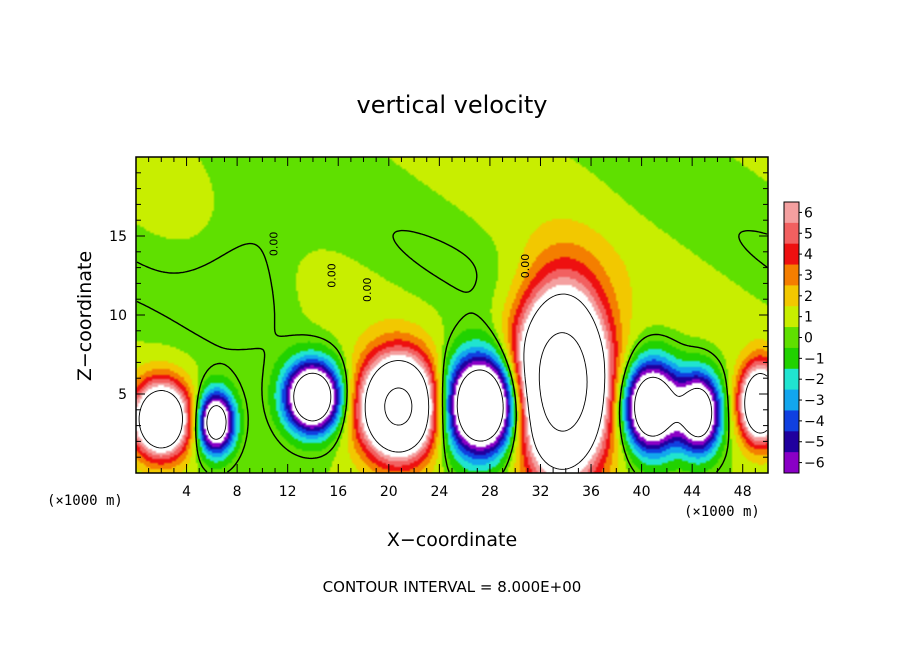 The height and width of the screenshot is (654, 904). Describe the element at coordinates (338, 492) in the screenshot. I see `x-tick-label: 16` at that location.